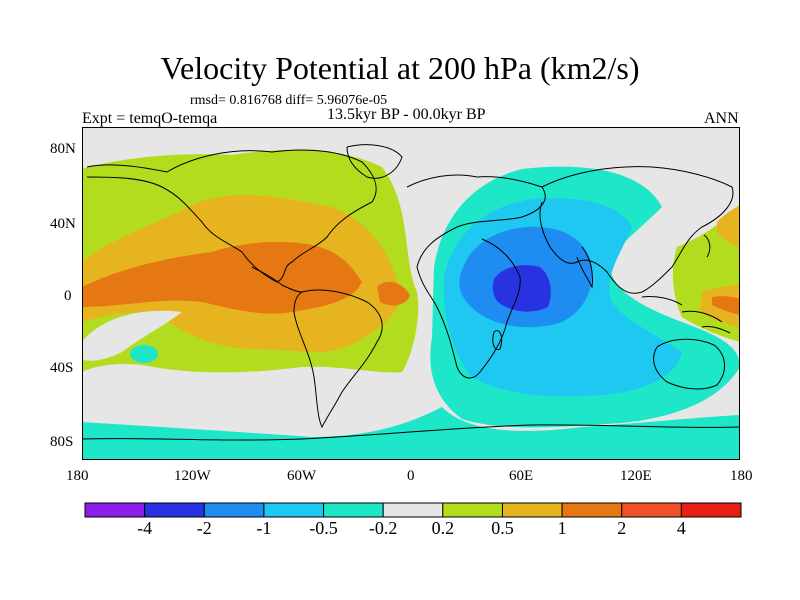 The width and height of the screenshot is (800, 600). What do you see at coordinates (406, 114) in the screenshot?
I see `time-period: 13.5kyr BP - 00.0kyr BP` at bounding box center [406, 114].